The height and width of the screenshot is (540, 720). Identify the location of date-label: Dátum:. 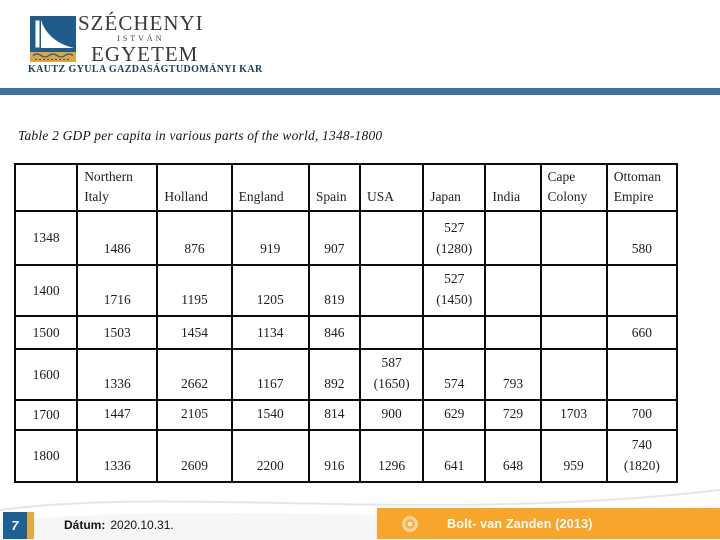
(85, 525).